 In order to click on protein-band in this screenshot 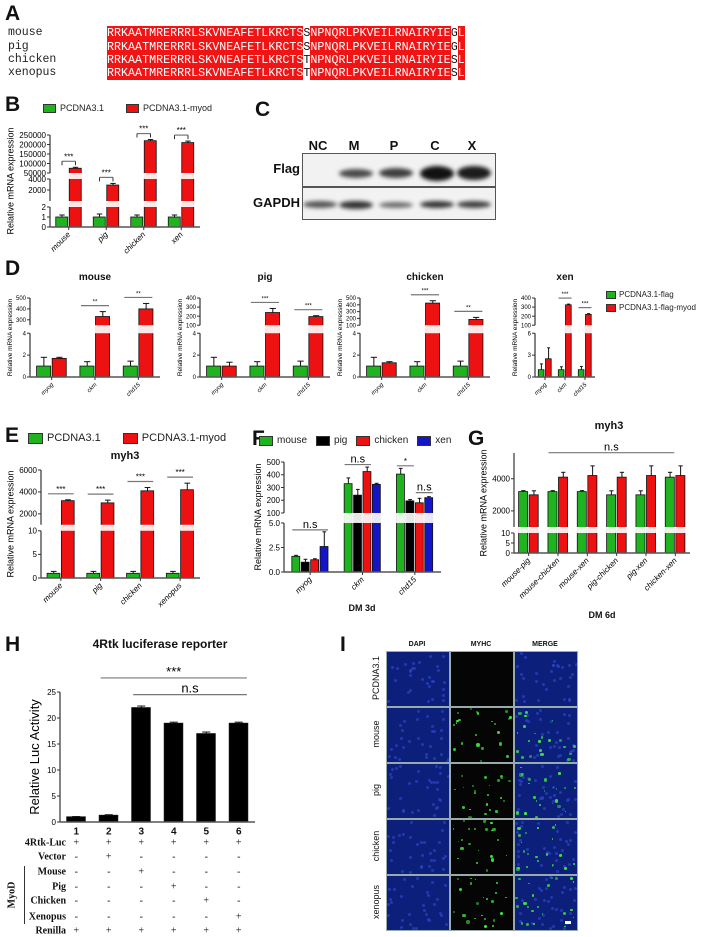, I will do `click(396, 173)`.